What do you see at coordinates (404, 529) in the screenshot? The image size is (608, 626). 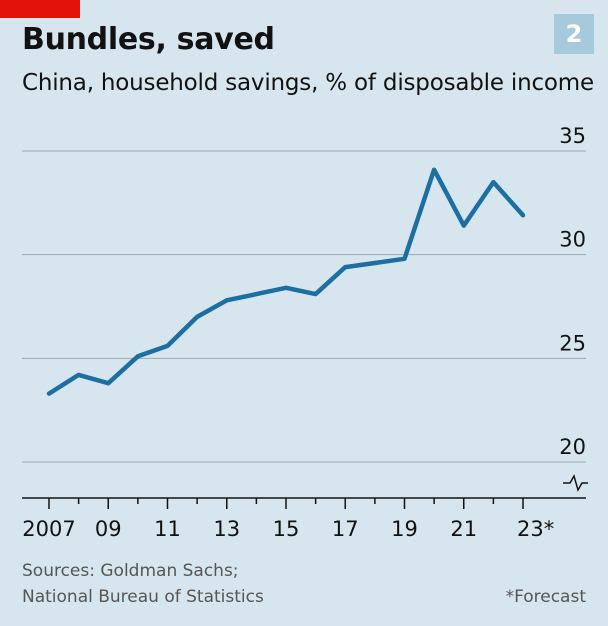 I see `x-tick-label-2019: 19` at bounding box center [404, 529].